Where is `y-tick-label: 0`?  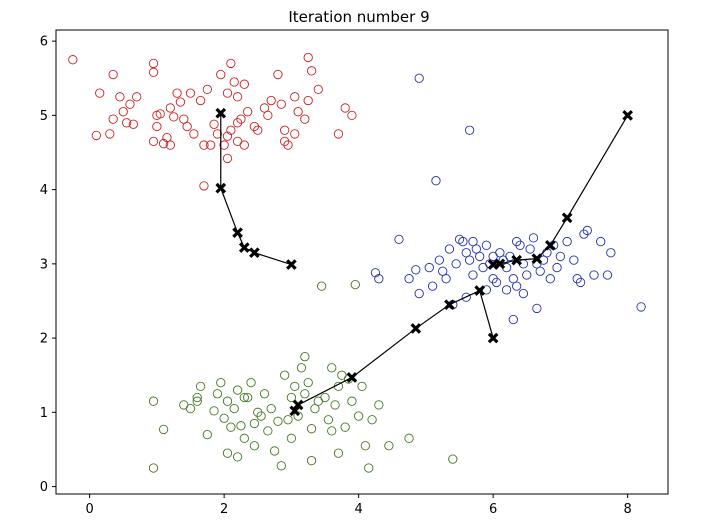 y-tick-label: 0 is located at coordinates (44, 487).